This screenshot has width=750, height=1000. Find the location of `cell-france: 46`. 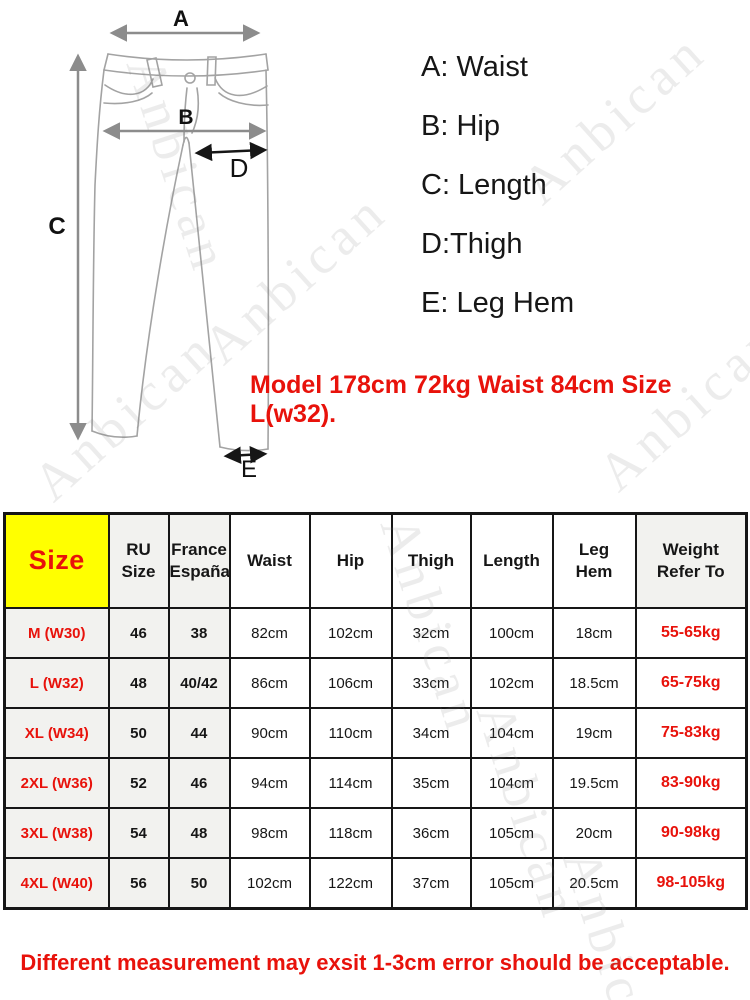

cell-france: 46 is located at coordinates (199, 783).